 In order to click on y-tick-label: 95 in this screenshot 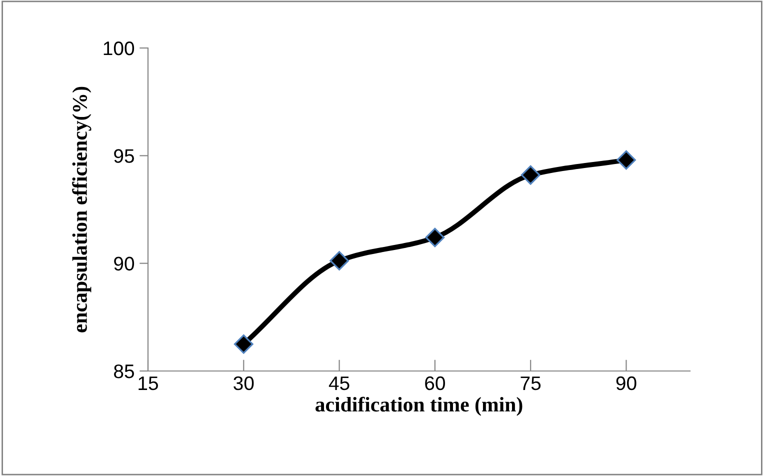, I will do `click(124, 156)`.